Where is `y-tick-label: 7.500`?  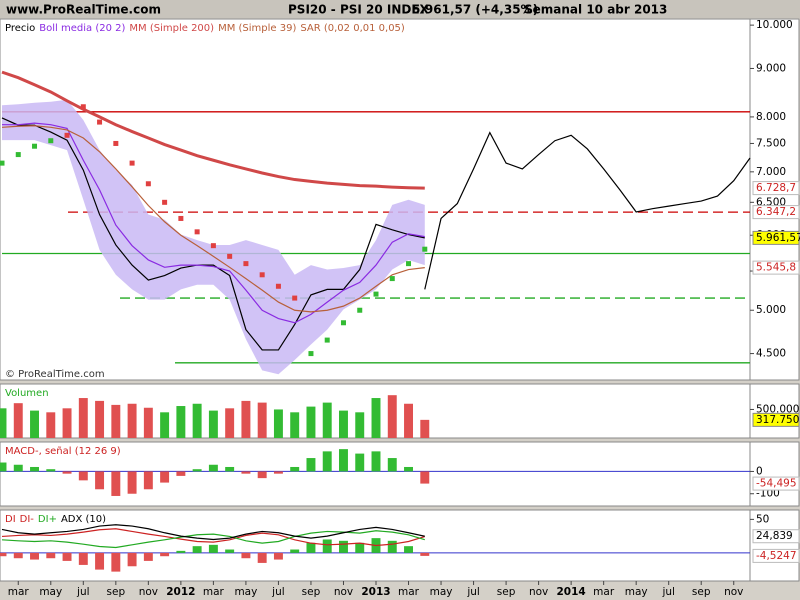
y-tick-label: 7.500 is located at coordinates (771, 143).